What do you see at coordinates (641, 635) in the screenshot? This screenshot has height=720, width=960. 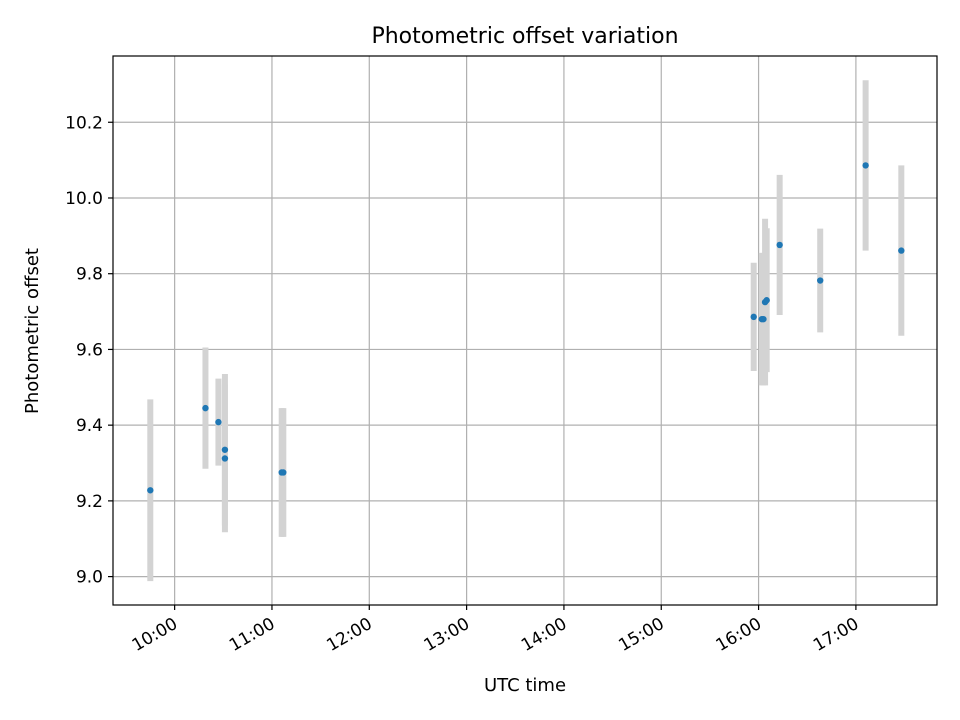 I see `x-tick-label: 15:00` at bounding box center [641, 635].